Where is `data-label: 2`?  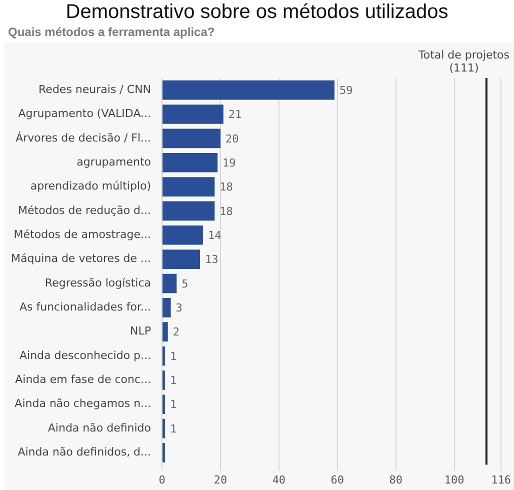
data-label: 2 is located at coordinates (176, 332).